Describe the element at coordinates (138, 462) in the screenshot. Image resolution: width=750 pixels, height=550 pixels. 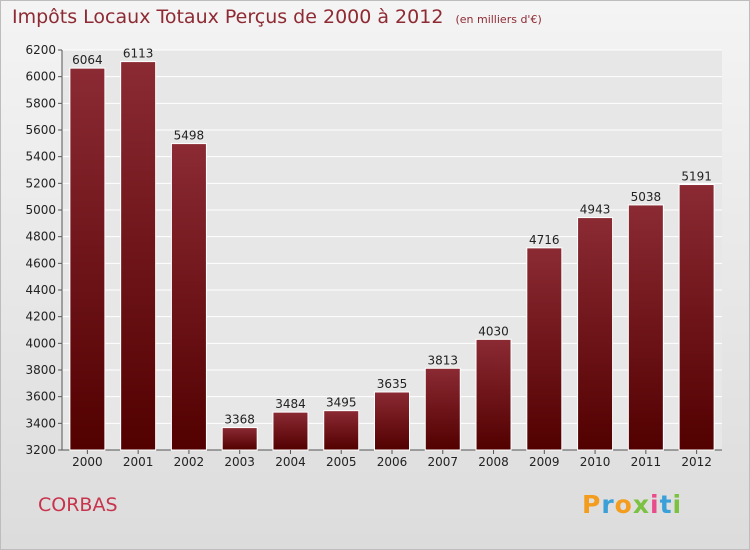
I see `x-tick-label: 2001` at that location.